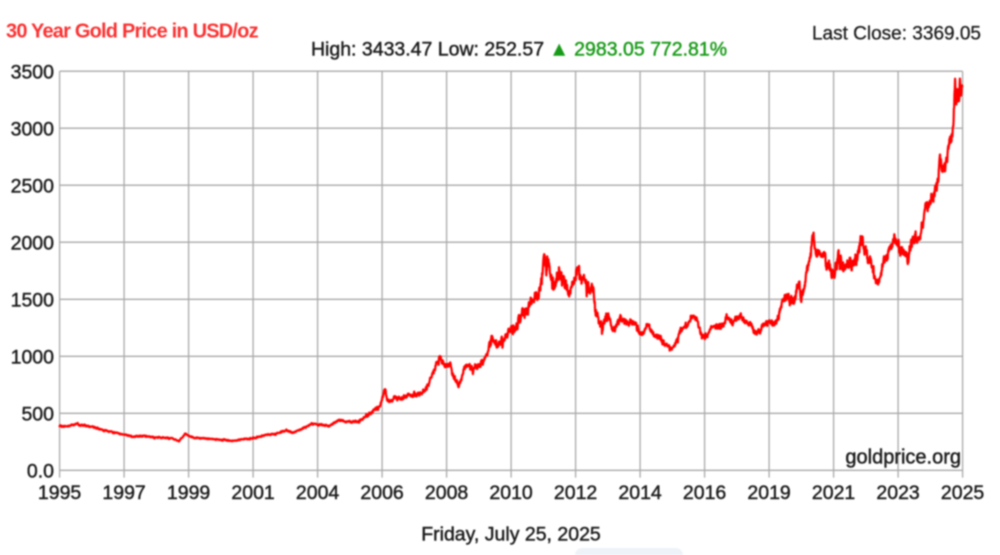 The height and width of the screenshot is (555, 1000). I want to click on svg-text: 2008, so click(446, 493).